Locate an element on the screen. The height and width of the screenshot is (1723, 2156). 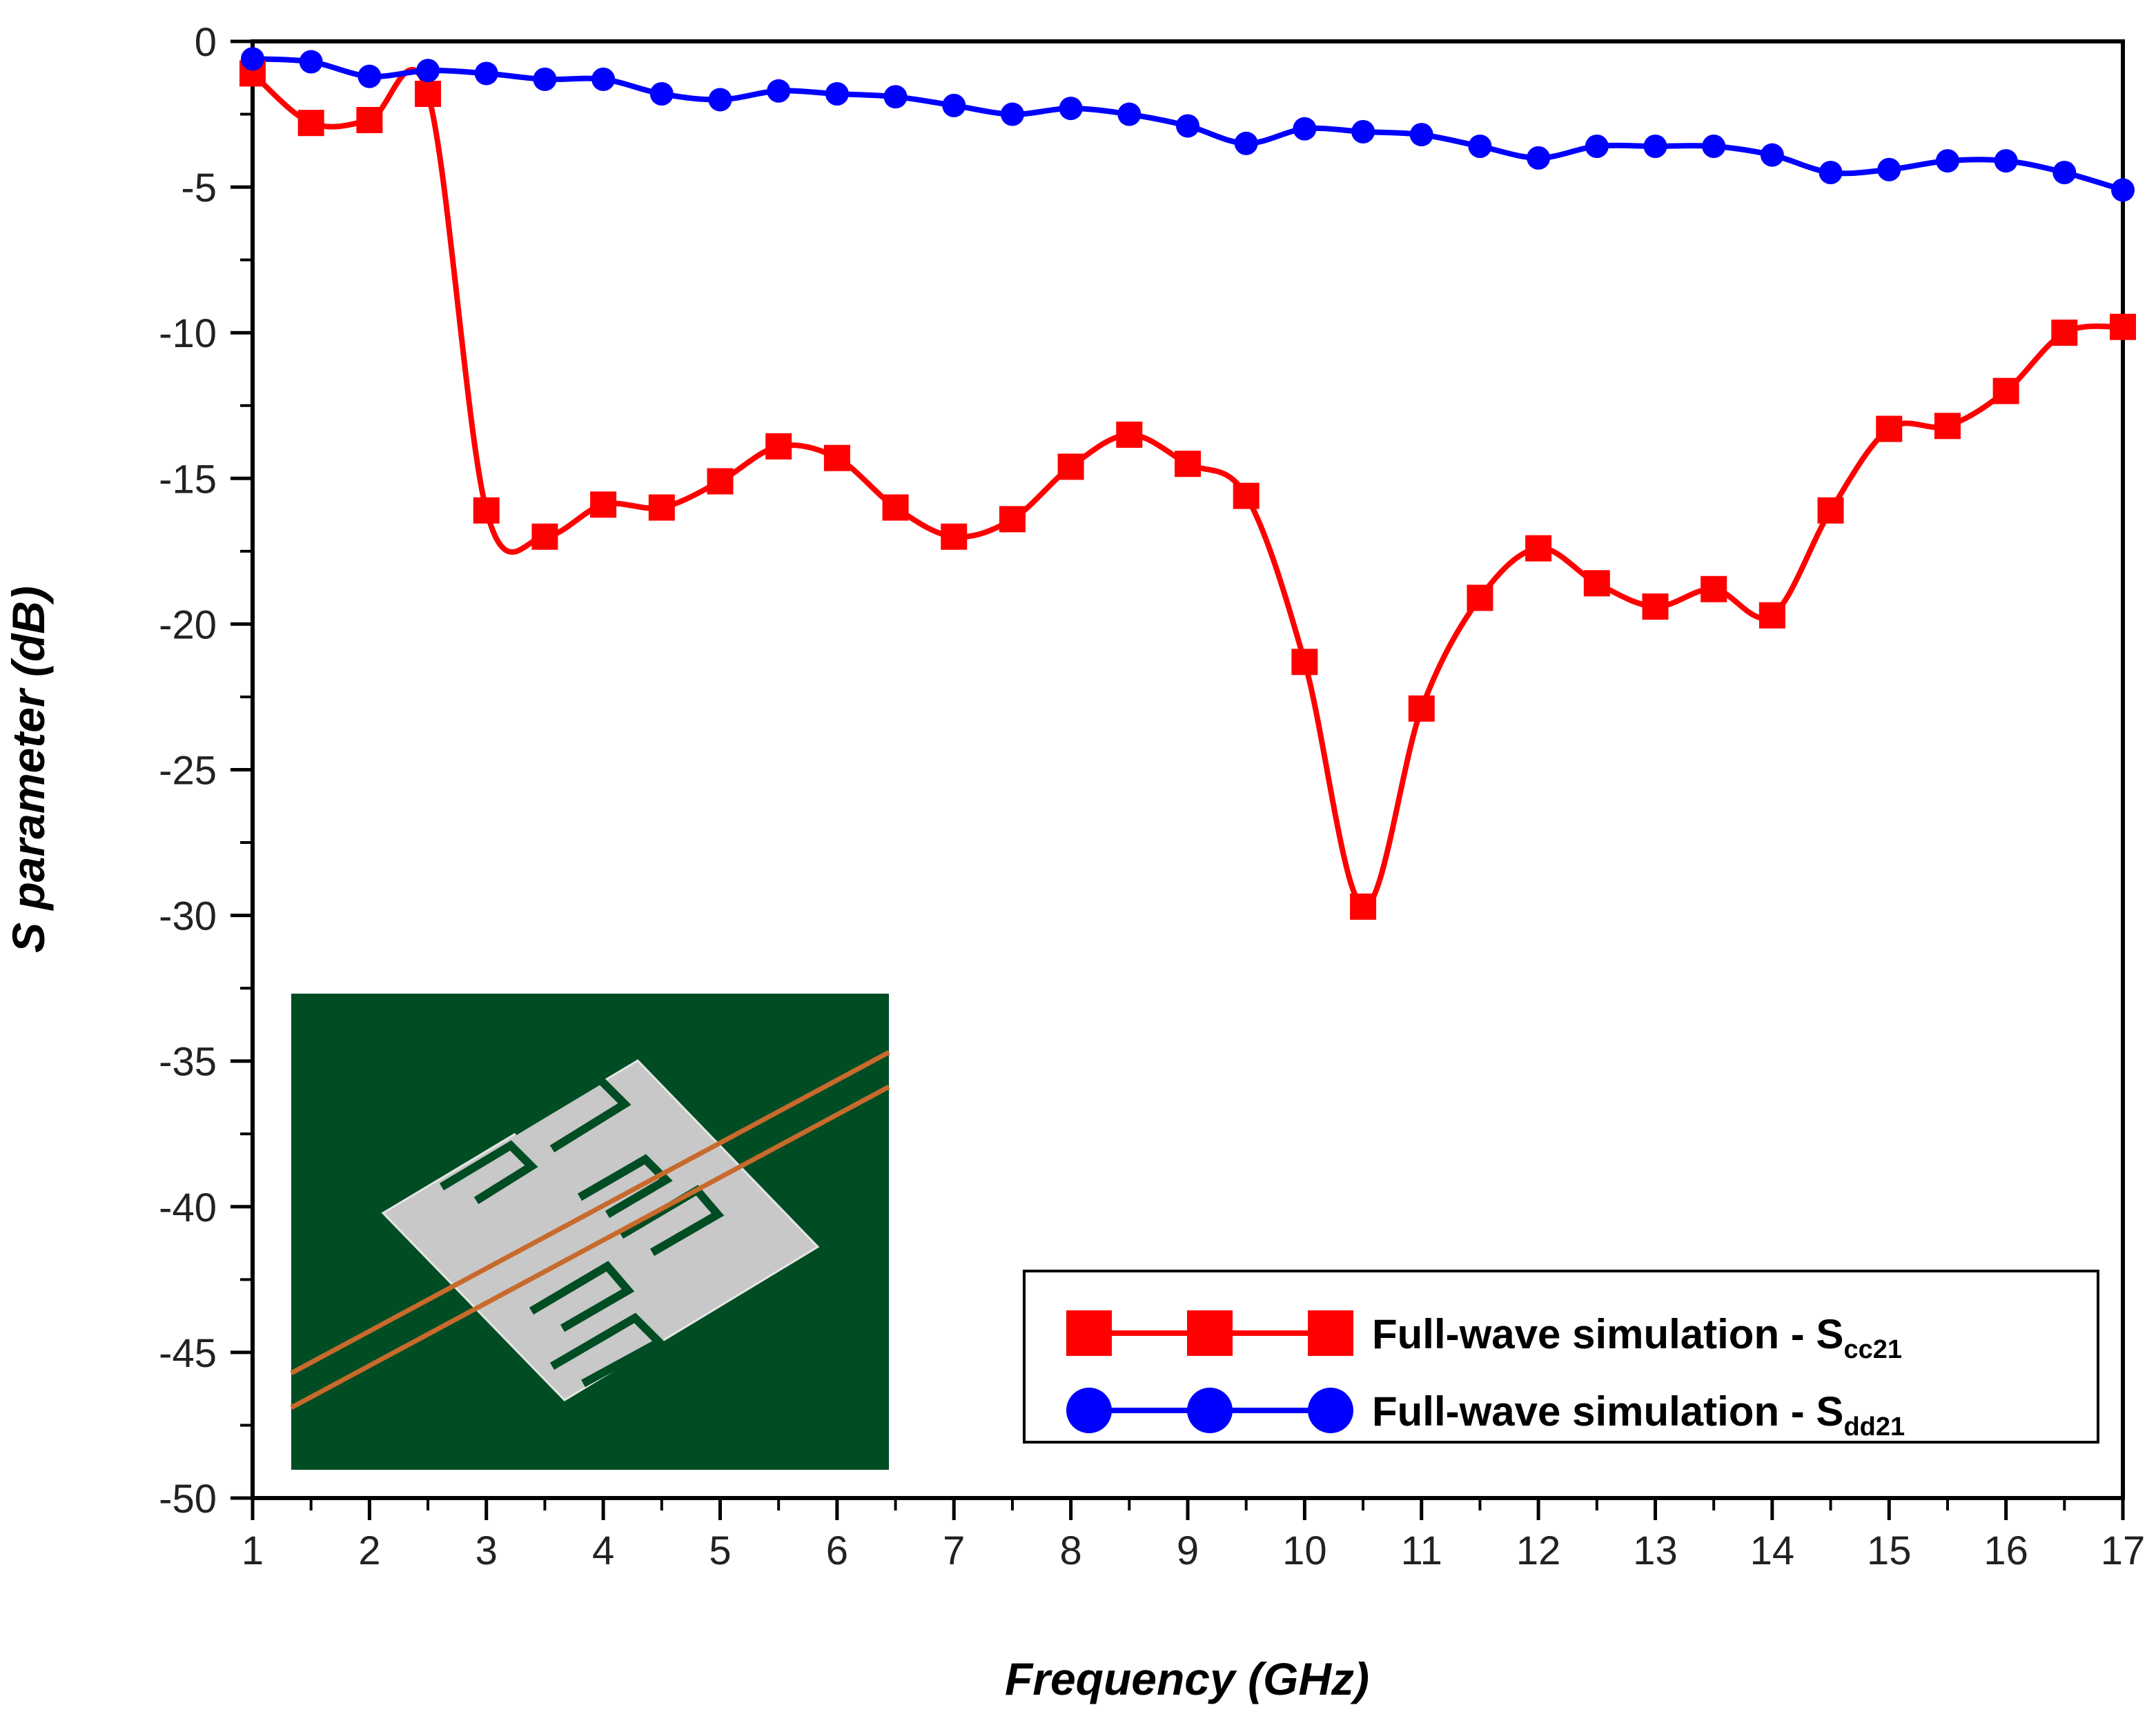
y-tick-label: -40 is located at coordinates (188, 1207).